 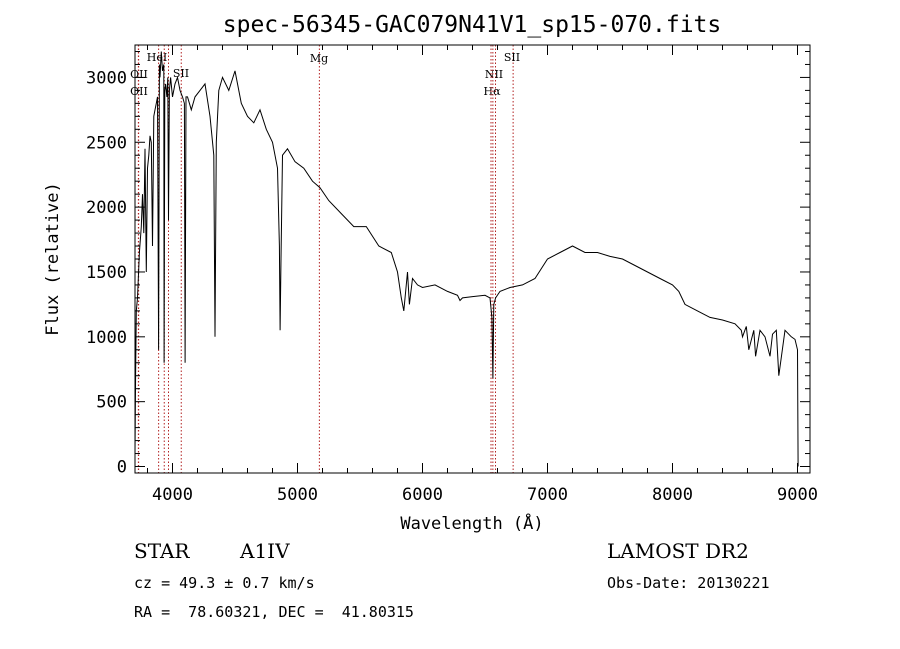 I want to click on coordinates: RA = 78.60321, DEC = 41.80315, so click(x=274, y=612).